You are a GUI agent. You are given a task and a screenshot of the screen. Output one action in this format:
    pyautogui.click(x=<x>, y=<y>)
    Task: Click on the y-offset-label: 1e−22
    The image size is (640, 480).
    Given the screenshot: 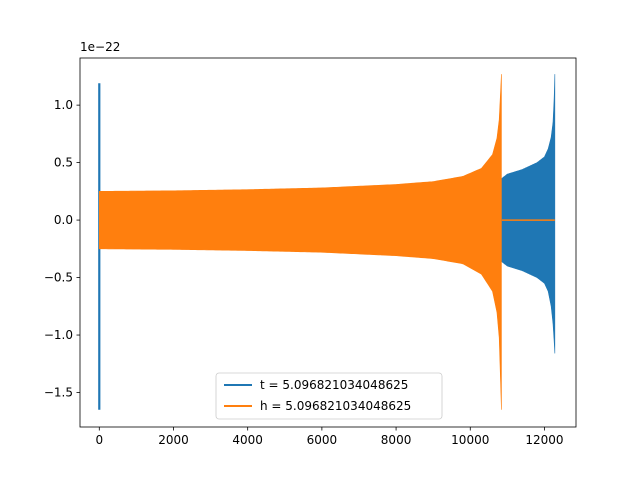 What is the action you would take?
    pyautogui.click(x=100, y=47)
    